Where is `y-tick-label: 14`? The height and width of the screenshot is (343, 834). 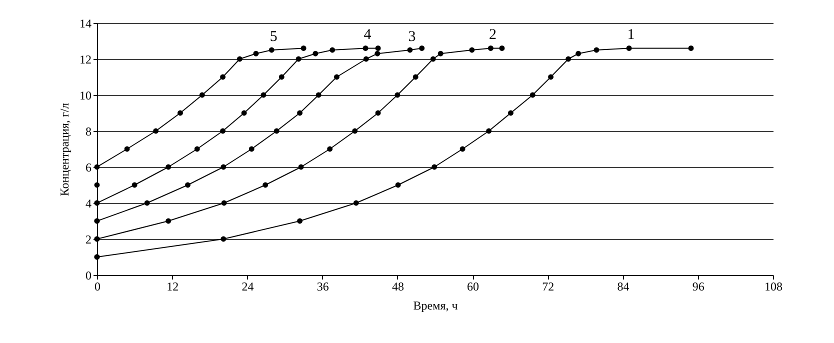 y-tick-label: 14 is located at coordinates (86, 23).